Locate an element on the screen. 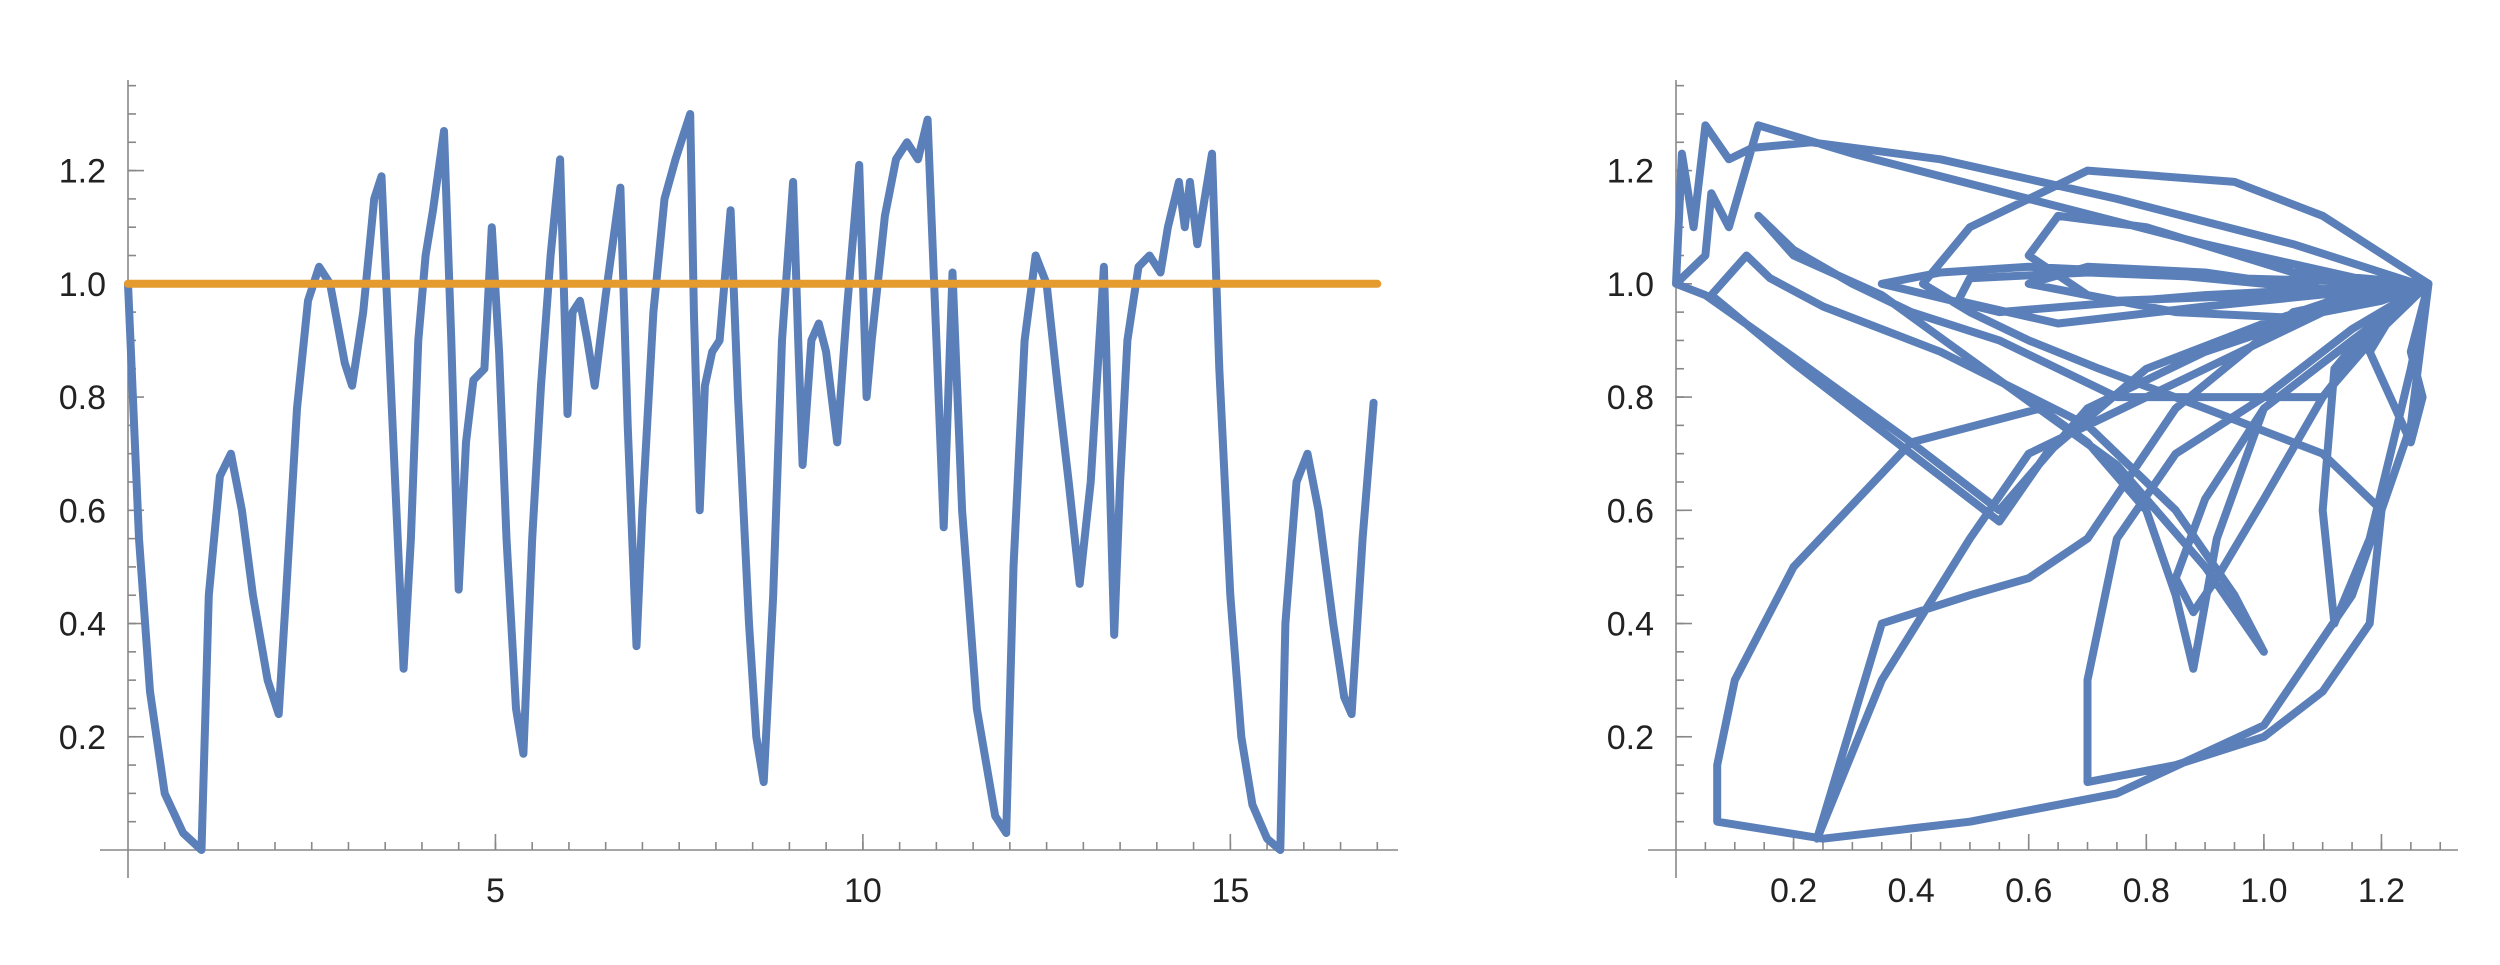  pp-x-tick-label: 0.4 is located at coordinates (1911, 891).